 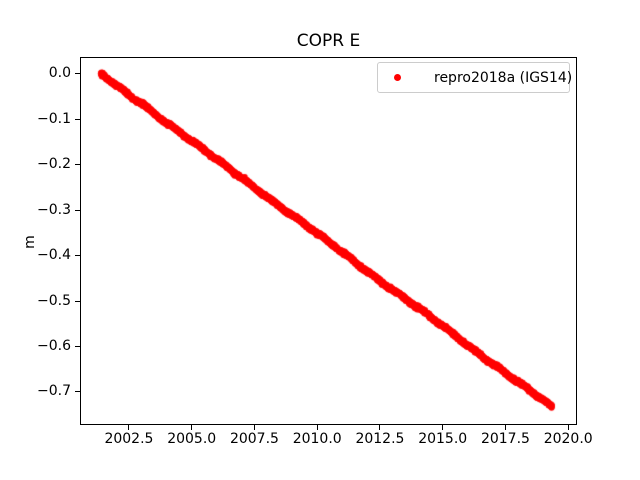 What do you see at coordinates (443, 439) in the screenshot?
I see `x-tick-label: 2015.0` at bounding box center [443, 439].